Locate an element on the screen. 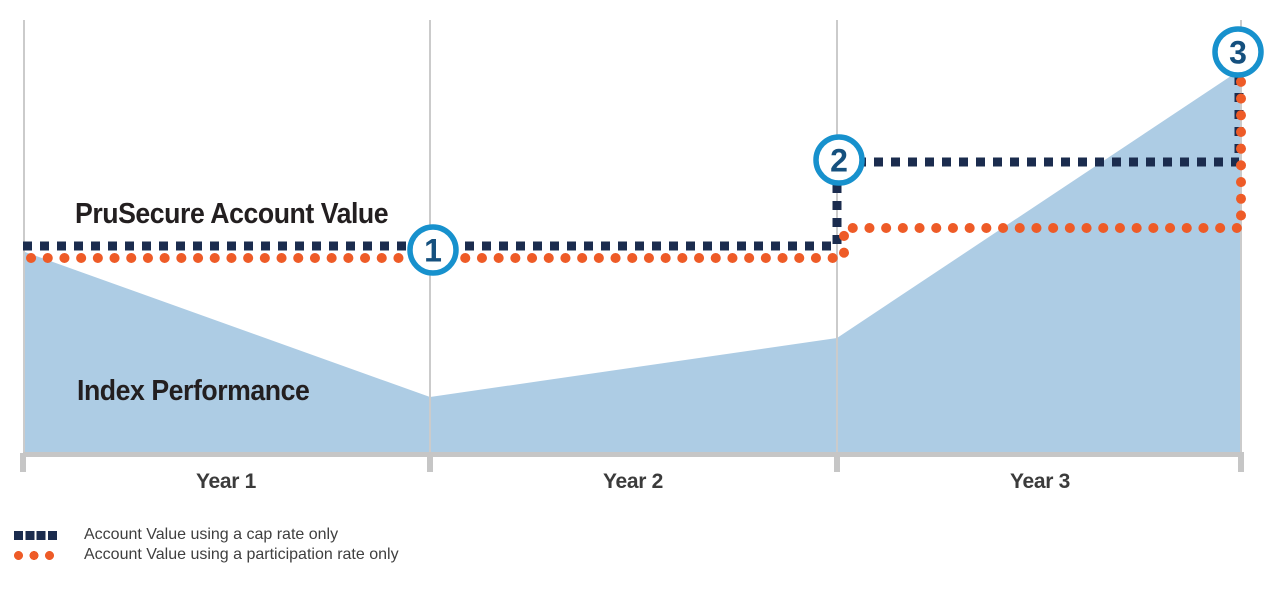 The height and width of the screenshot is (602, 1280). legend-label-cap-rate: Account Value using a cap rate only is located at coordinates (211, 534).